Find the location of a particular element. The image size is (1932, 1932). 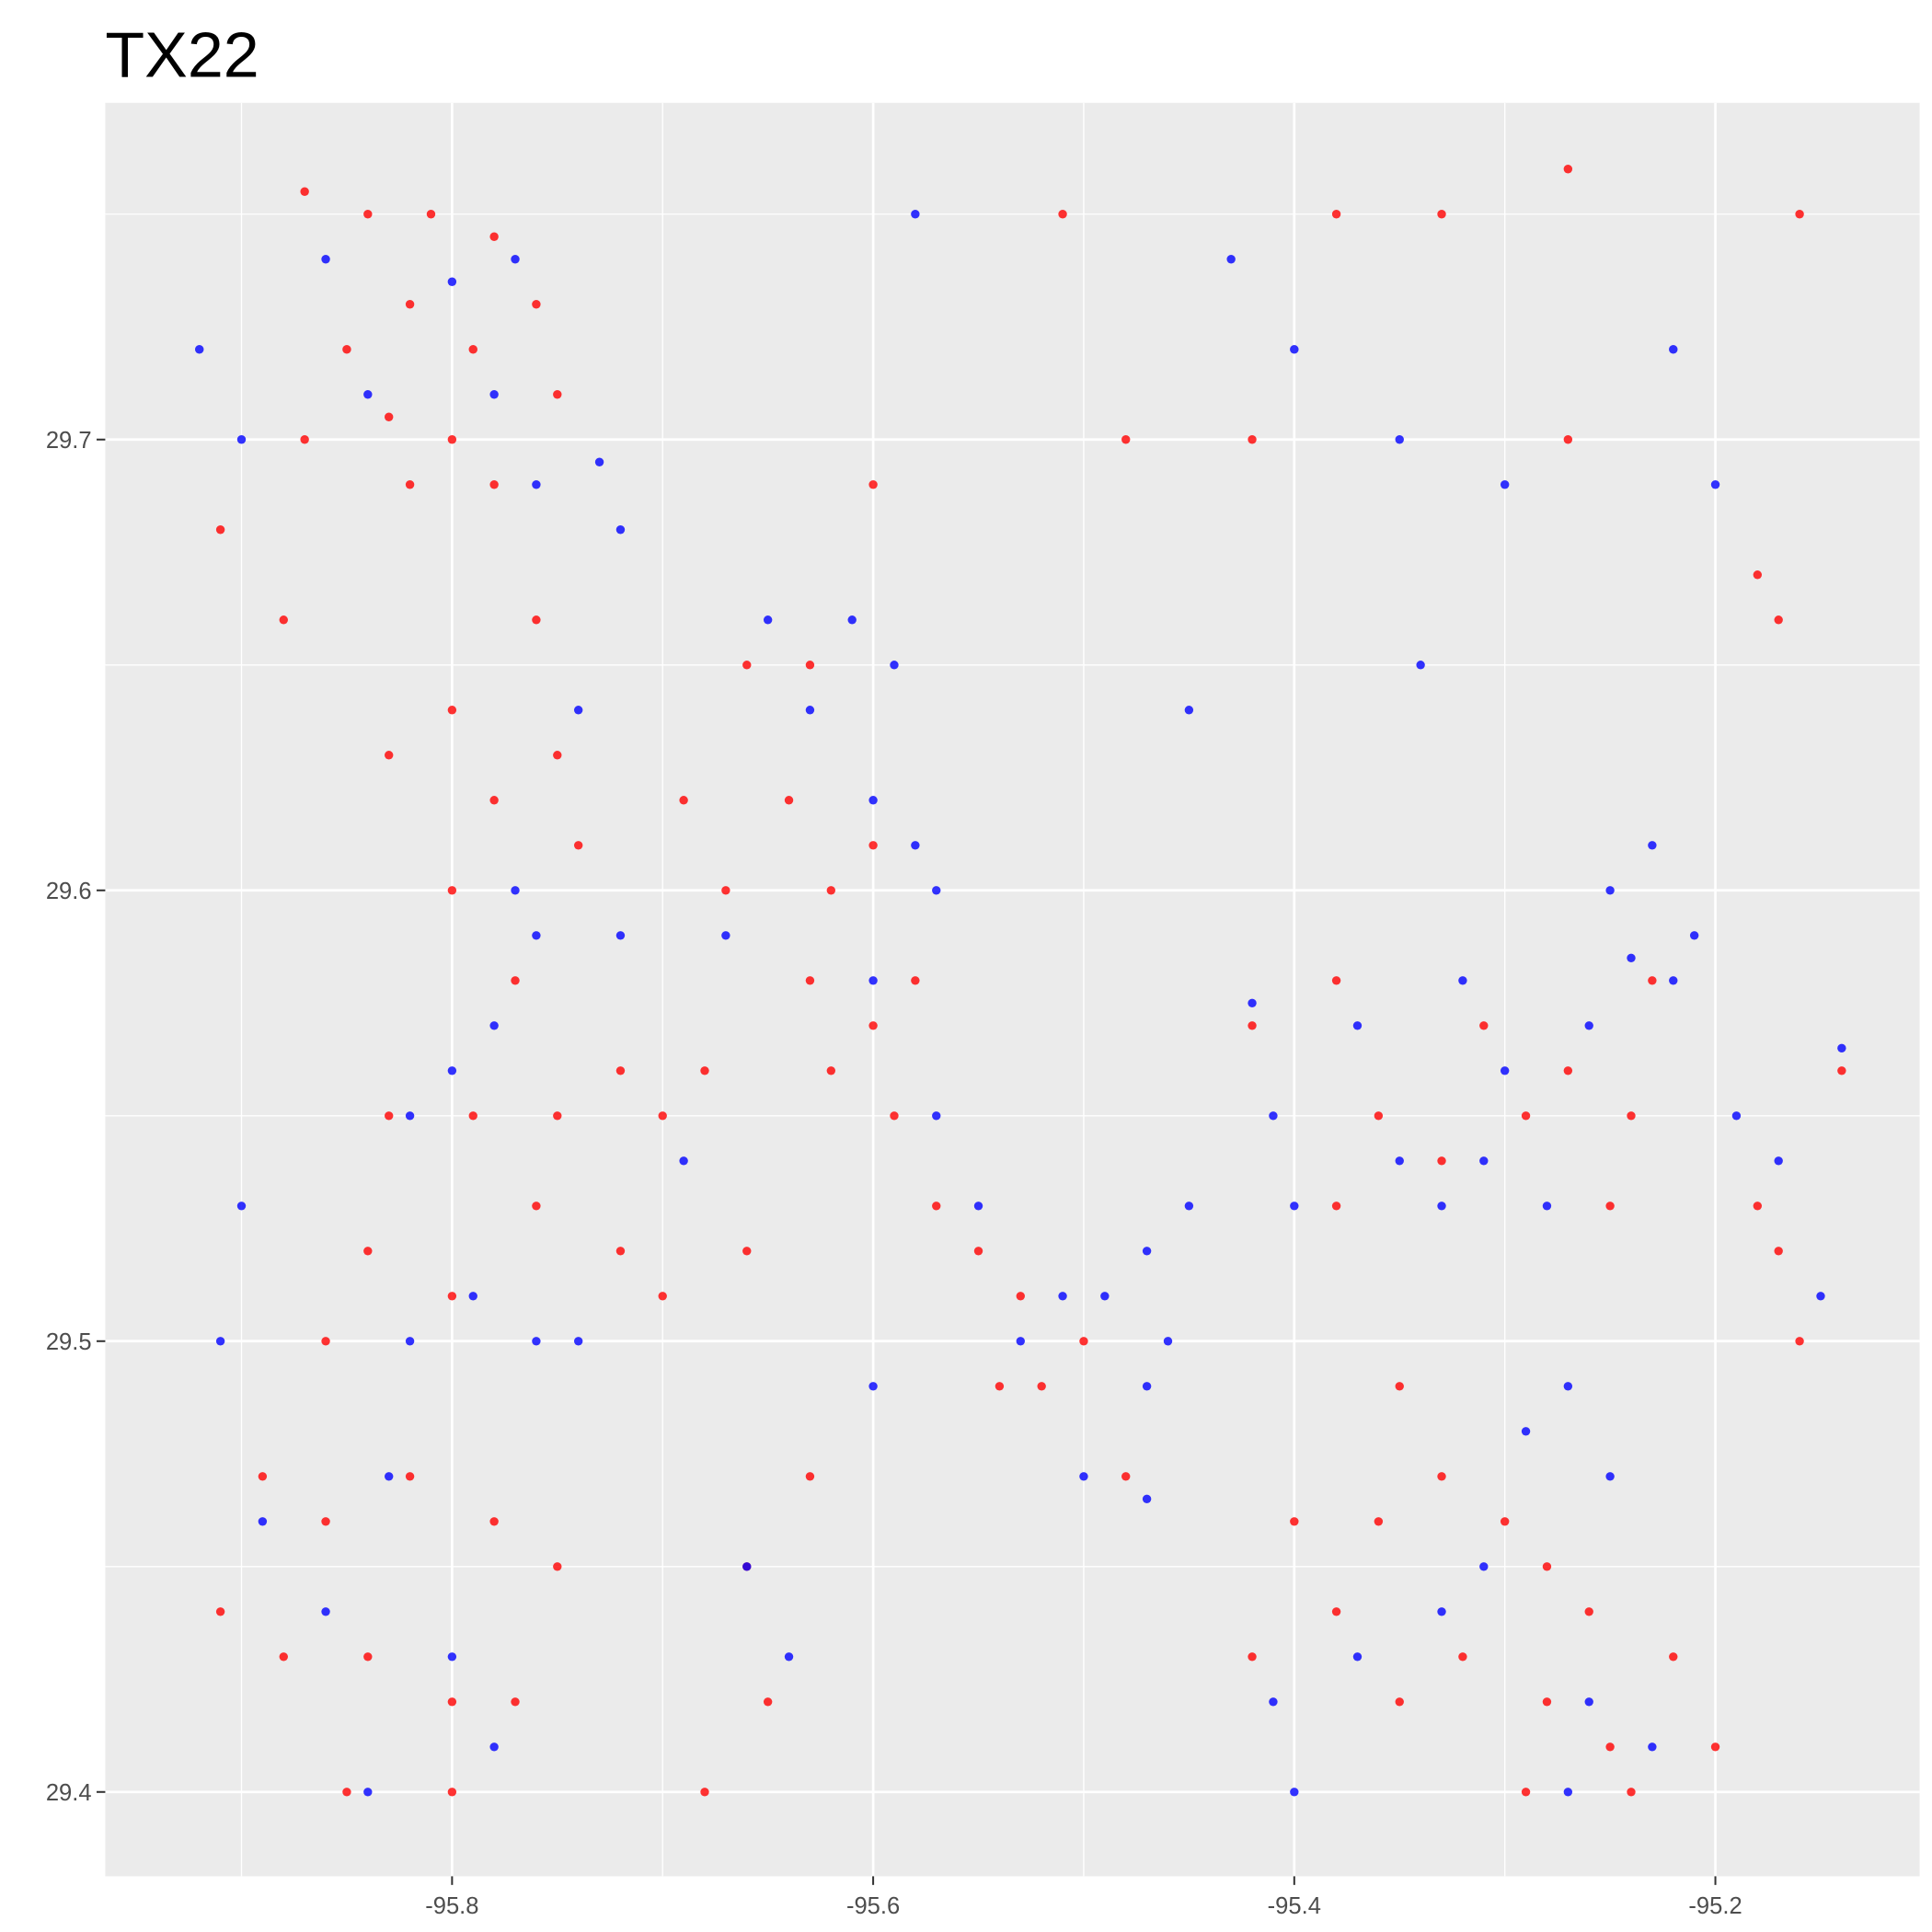

y-tick-label: 29.4 is located at coordinates (69, 1793).